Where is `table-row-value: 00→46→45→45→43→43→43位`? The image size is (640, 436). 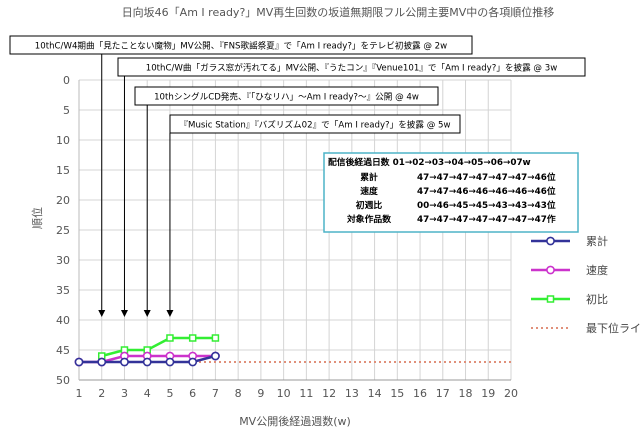 table-row-value: 00→46→45→45→43→43→43位 is located at coordinates (486, 205).